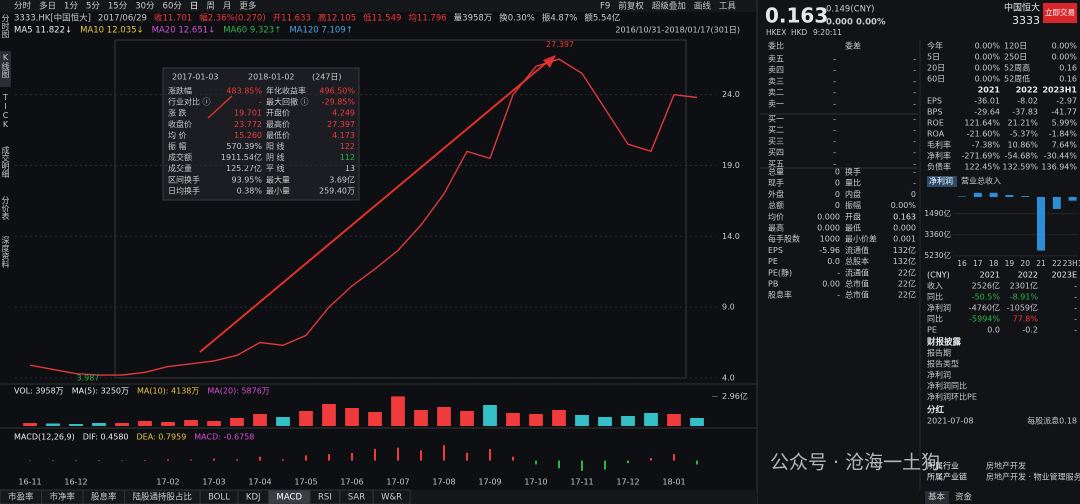 The width and height of the screenshot is (1080, 504). Describe the element at coordinates (219, 498) in the screenshot. I see `indicator-tab: BOLL` at that location.